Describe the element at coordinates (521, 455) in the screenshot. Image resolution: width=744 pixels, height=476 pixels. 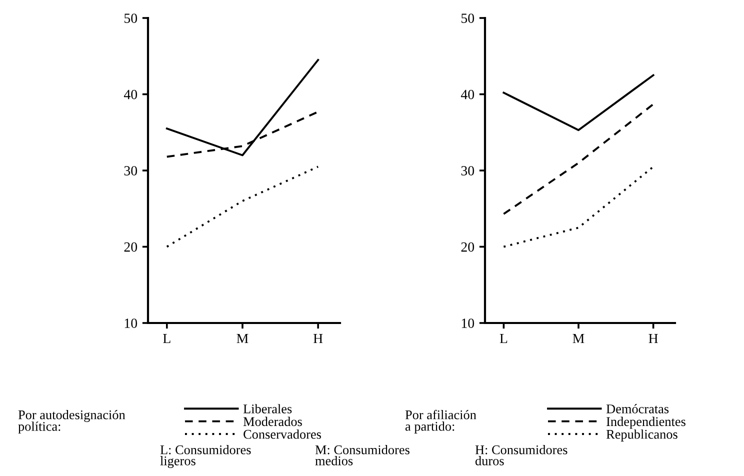
I see `text: H: Consumidores duros` at that location.